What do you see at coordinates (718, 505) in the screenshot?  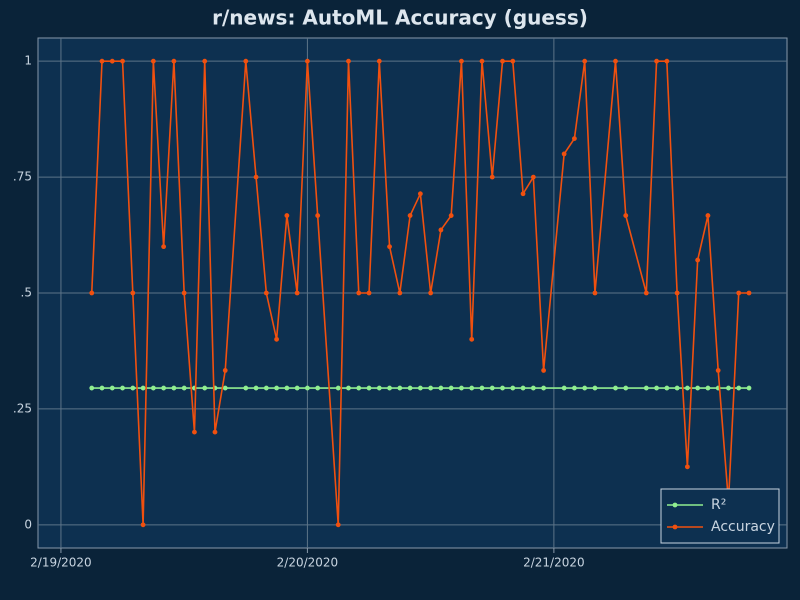 I see `legend-label: R²` at bounding box center [718, 505].